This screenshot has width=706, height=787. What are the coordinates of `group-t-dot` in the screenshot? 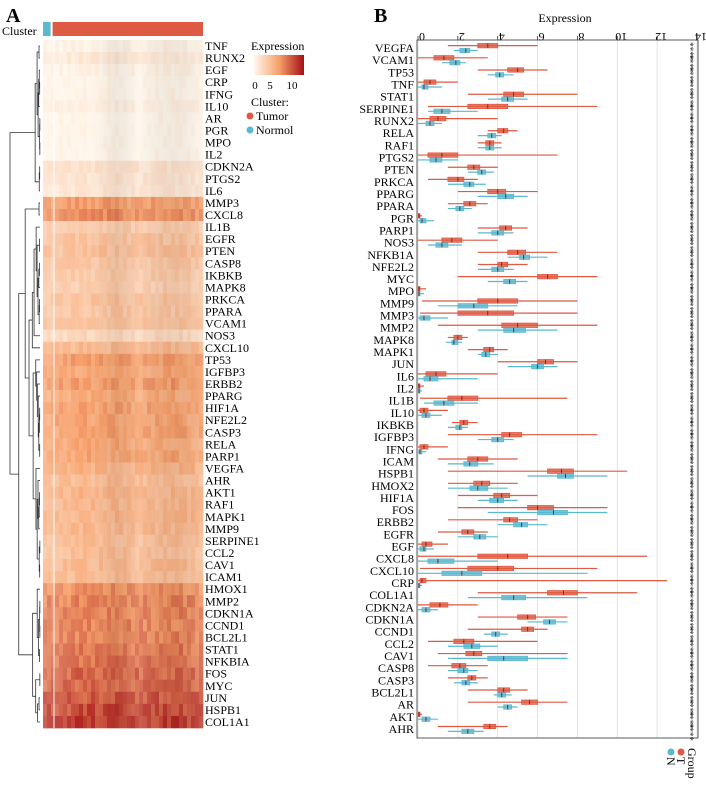 It's located at (681, 752).